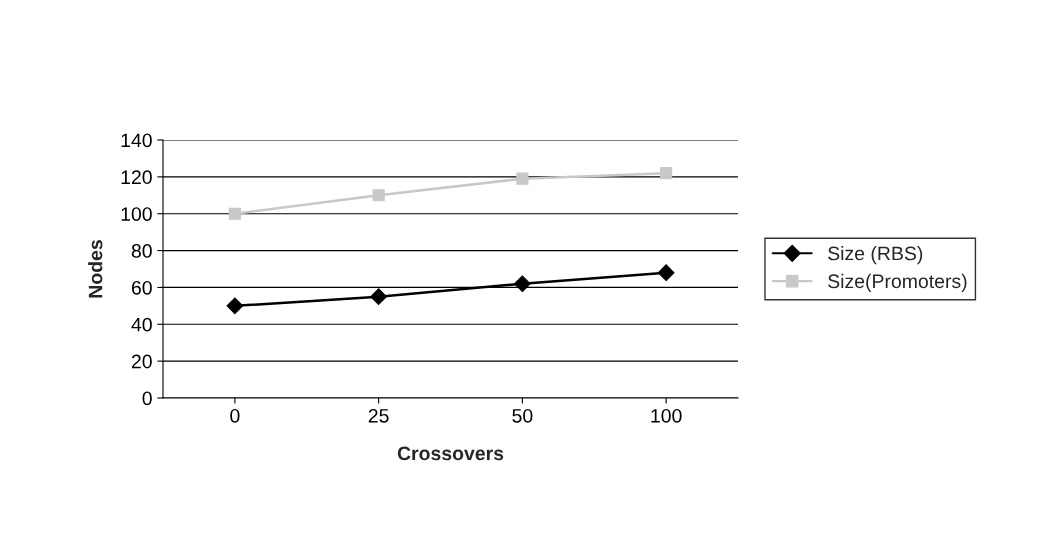 Image resolution: width=1055 pixels, height=536 pixels. What do you see at coordinates (141, 251) in the screenshot?
I see `y-tick-label: 80` at bounding box center [141, 251].